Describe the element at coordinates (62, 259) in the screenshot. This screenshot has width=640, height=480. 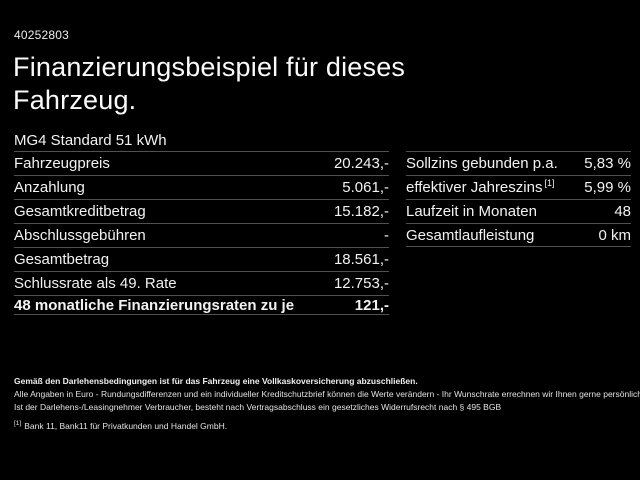
I see `row-label: Gesamtbetrag` at that location.